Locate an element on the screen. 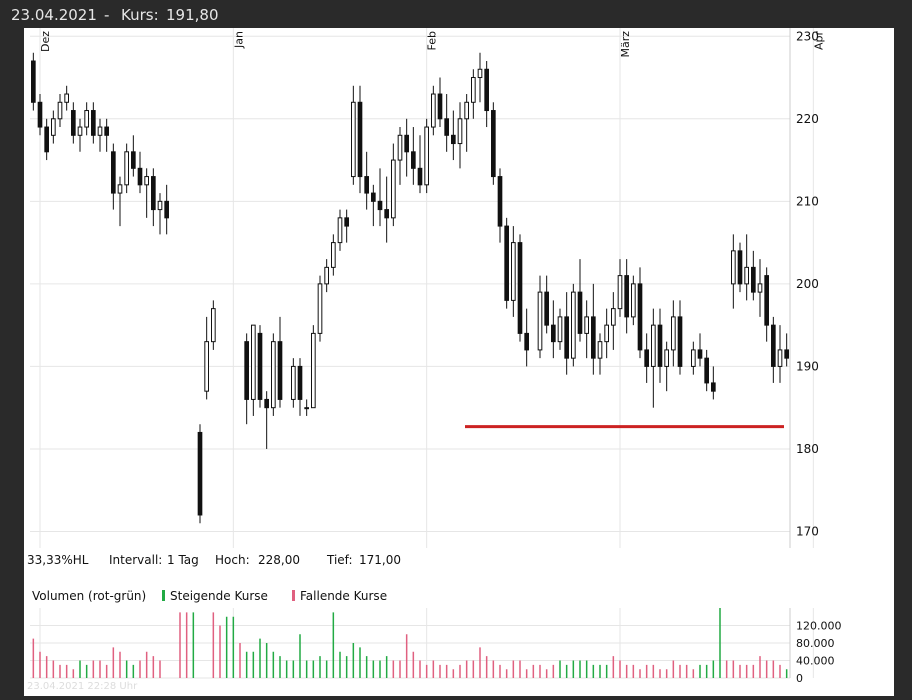  volume-tick-label: 0 is located at coordinates (799, 678).